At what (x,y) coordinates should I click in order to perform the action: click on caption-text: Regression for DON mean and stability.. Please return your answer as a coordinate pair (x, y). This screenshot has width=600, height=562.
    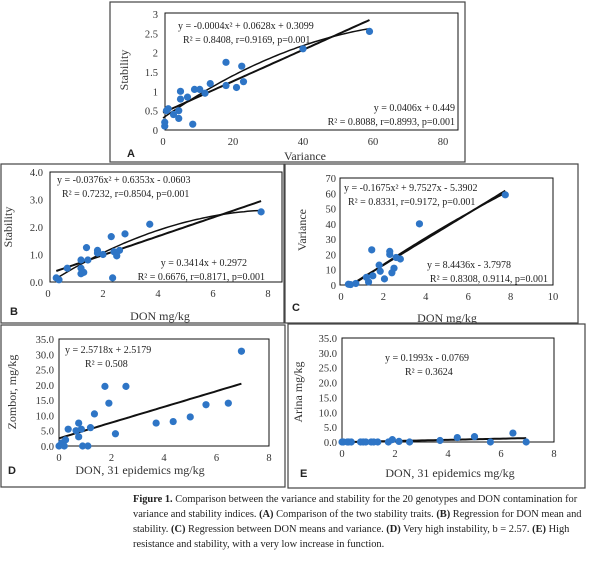
    Looking at the image, I should click on (357, 522).